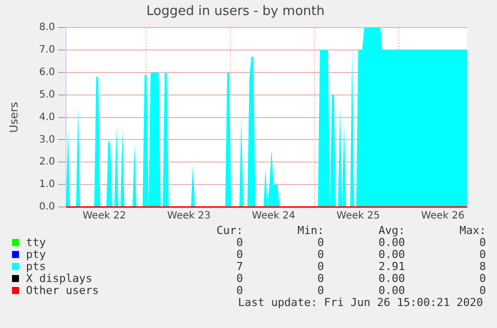  Describe the element at coordinates (47, 94) in the screenshot. I see `y-tick-label: 5.0` at that location.